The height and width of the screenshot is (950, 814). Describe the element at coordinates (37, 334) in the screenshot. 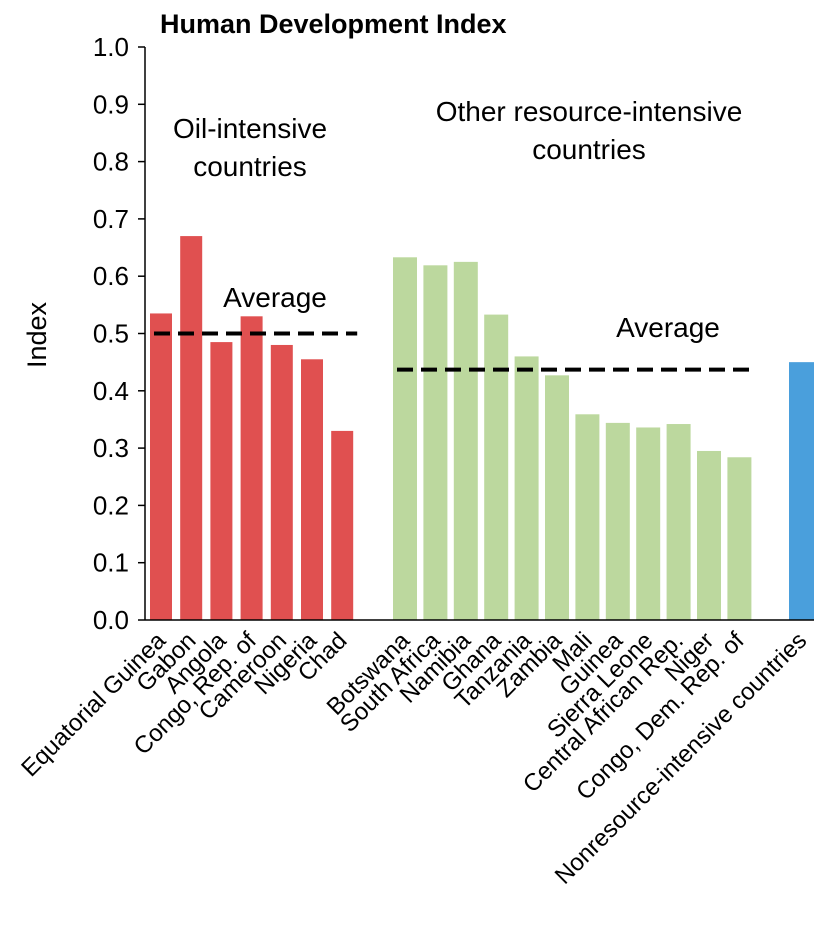

I see `y-axis-label: Index` at that location.